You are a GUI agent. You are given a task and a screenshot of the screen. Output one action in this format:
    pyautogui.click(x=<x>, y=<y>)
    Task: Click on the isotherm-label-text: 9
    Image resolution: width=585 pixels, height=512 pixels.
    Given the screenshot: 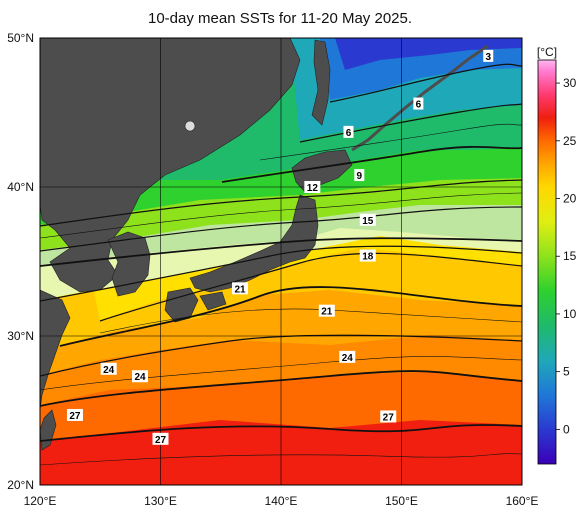 What is the action you would take?
    pyautogui.click(x=360, y=176)
    